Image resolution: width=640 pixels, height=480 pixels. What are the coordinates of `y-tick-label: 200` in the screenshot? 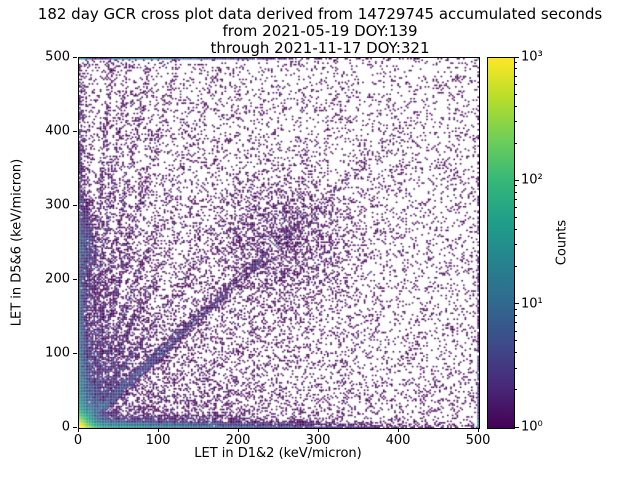 It's located at (57, 279).